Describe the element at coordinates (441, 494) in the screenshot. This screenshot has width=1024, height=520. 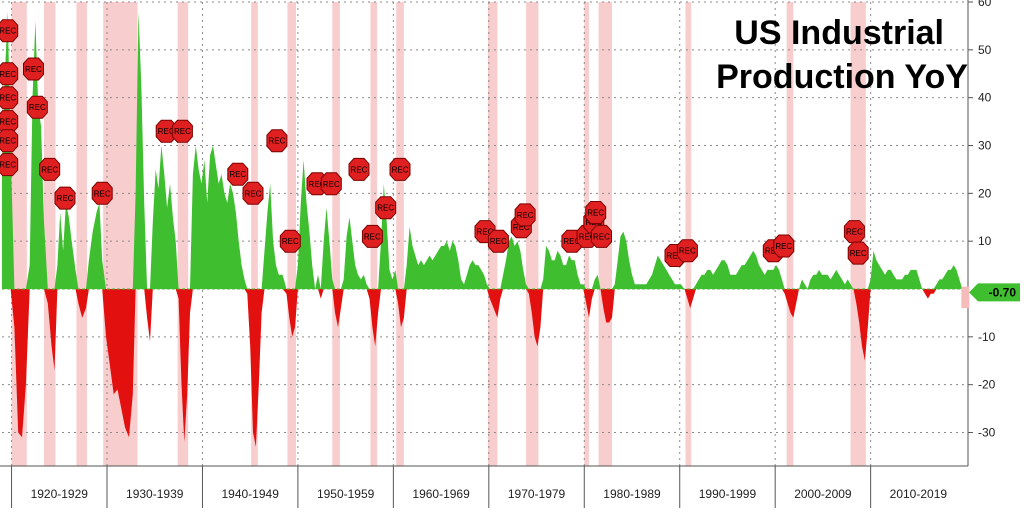
I see `x-tick-label: 1960-1969` at that location.